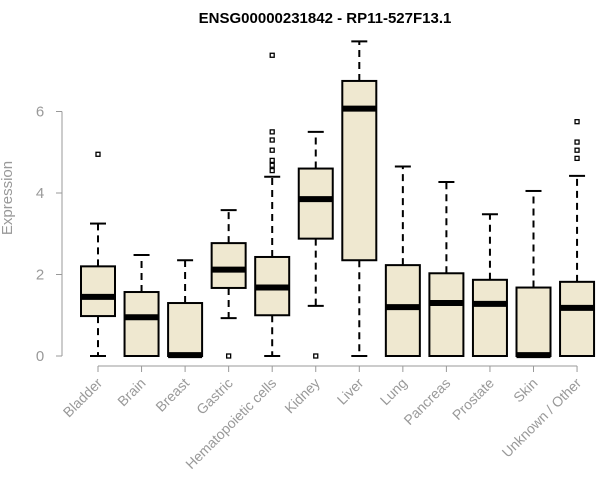 This screenshot has height=500, width=600. I want to click on y-tick-label: 6, so click(40, 112).